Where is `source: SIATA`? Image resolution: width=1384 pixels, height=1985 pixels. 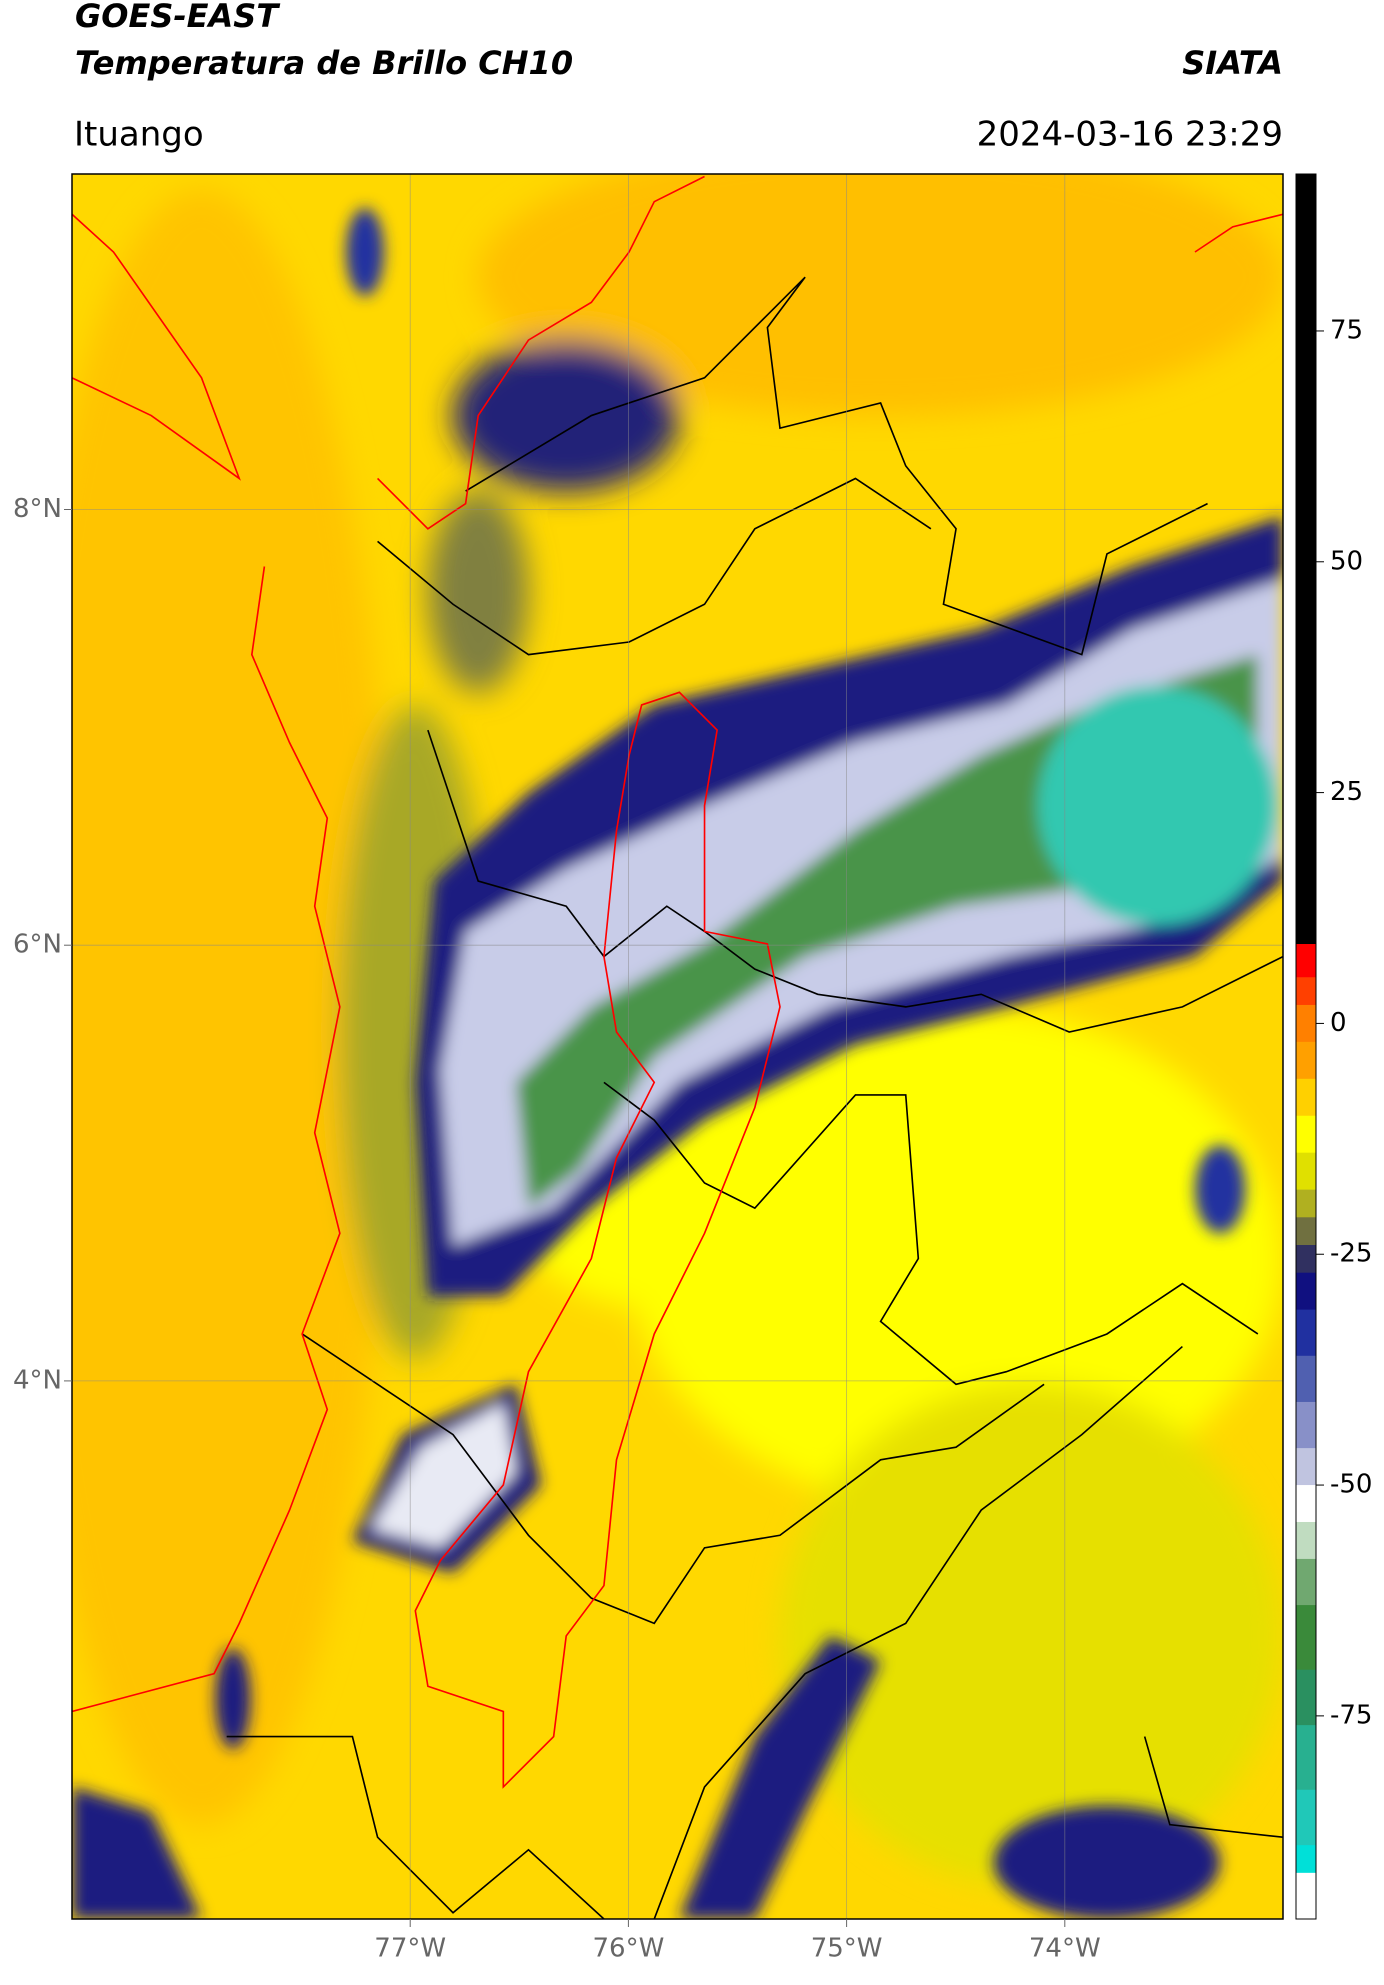 source: SIATA is located at coordinates (1232, 63).